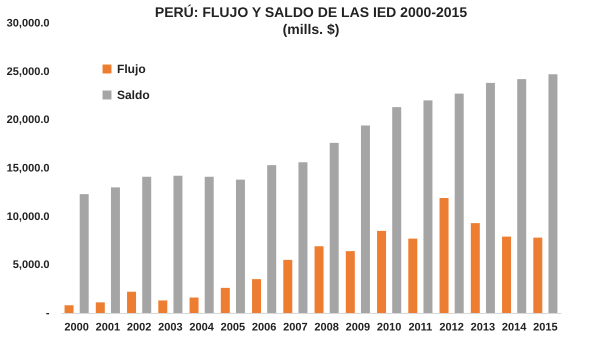  I want to click on x-tick-label: 2009, so click(358, 328).